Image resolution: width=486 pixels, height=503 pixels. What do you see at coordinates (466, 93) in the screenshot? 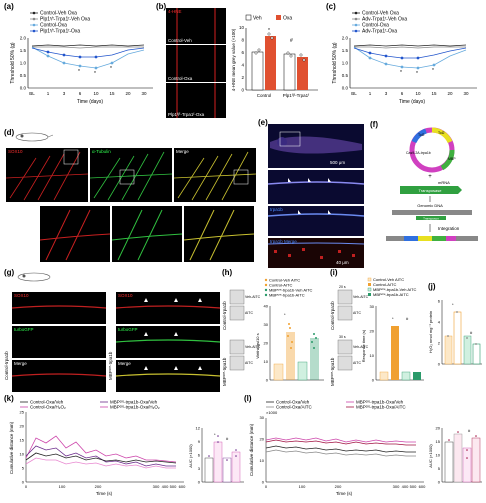
I see `panel-c-xtick-7: 30` at bounding box center [466, 93].